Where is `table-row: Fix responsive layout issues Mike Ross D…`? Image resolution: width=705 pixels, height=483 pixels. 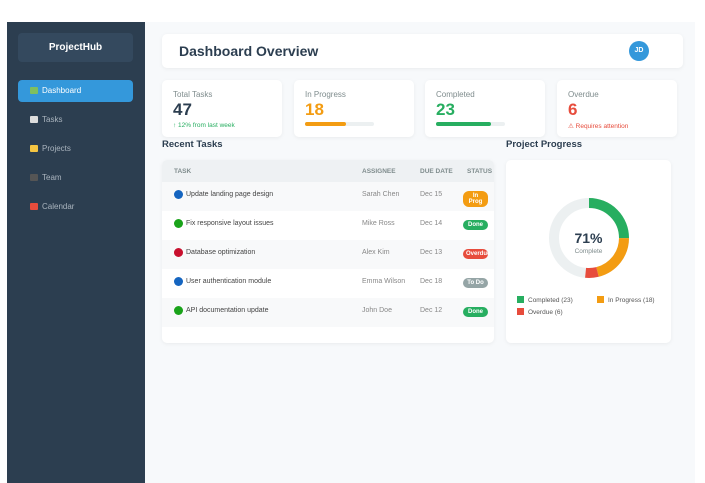
table-row: Fix responsive layout issues Mike Ross D… is located at coordinates (328, 225).